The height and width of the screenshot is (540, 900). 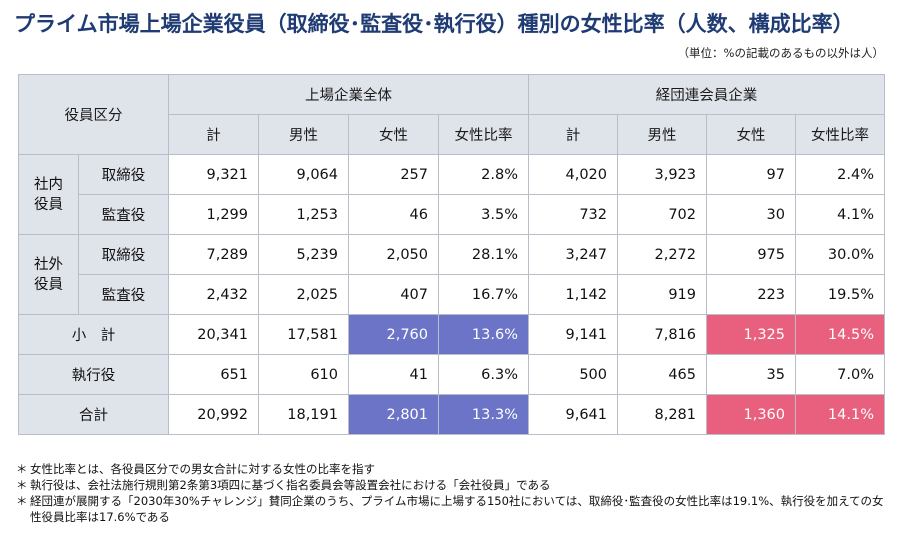 I want to click on header-row-cols: 計 男性 女性 女性比率 計 男性 女性 女性比率, so click(x=452, y=134).